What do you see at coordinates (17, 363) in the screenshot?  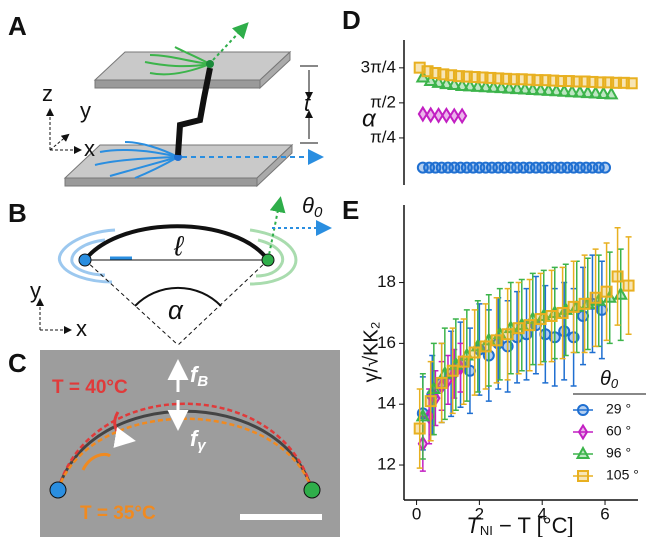 I see `panel-label: C` at bounding box center [17, 363].